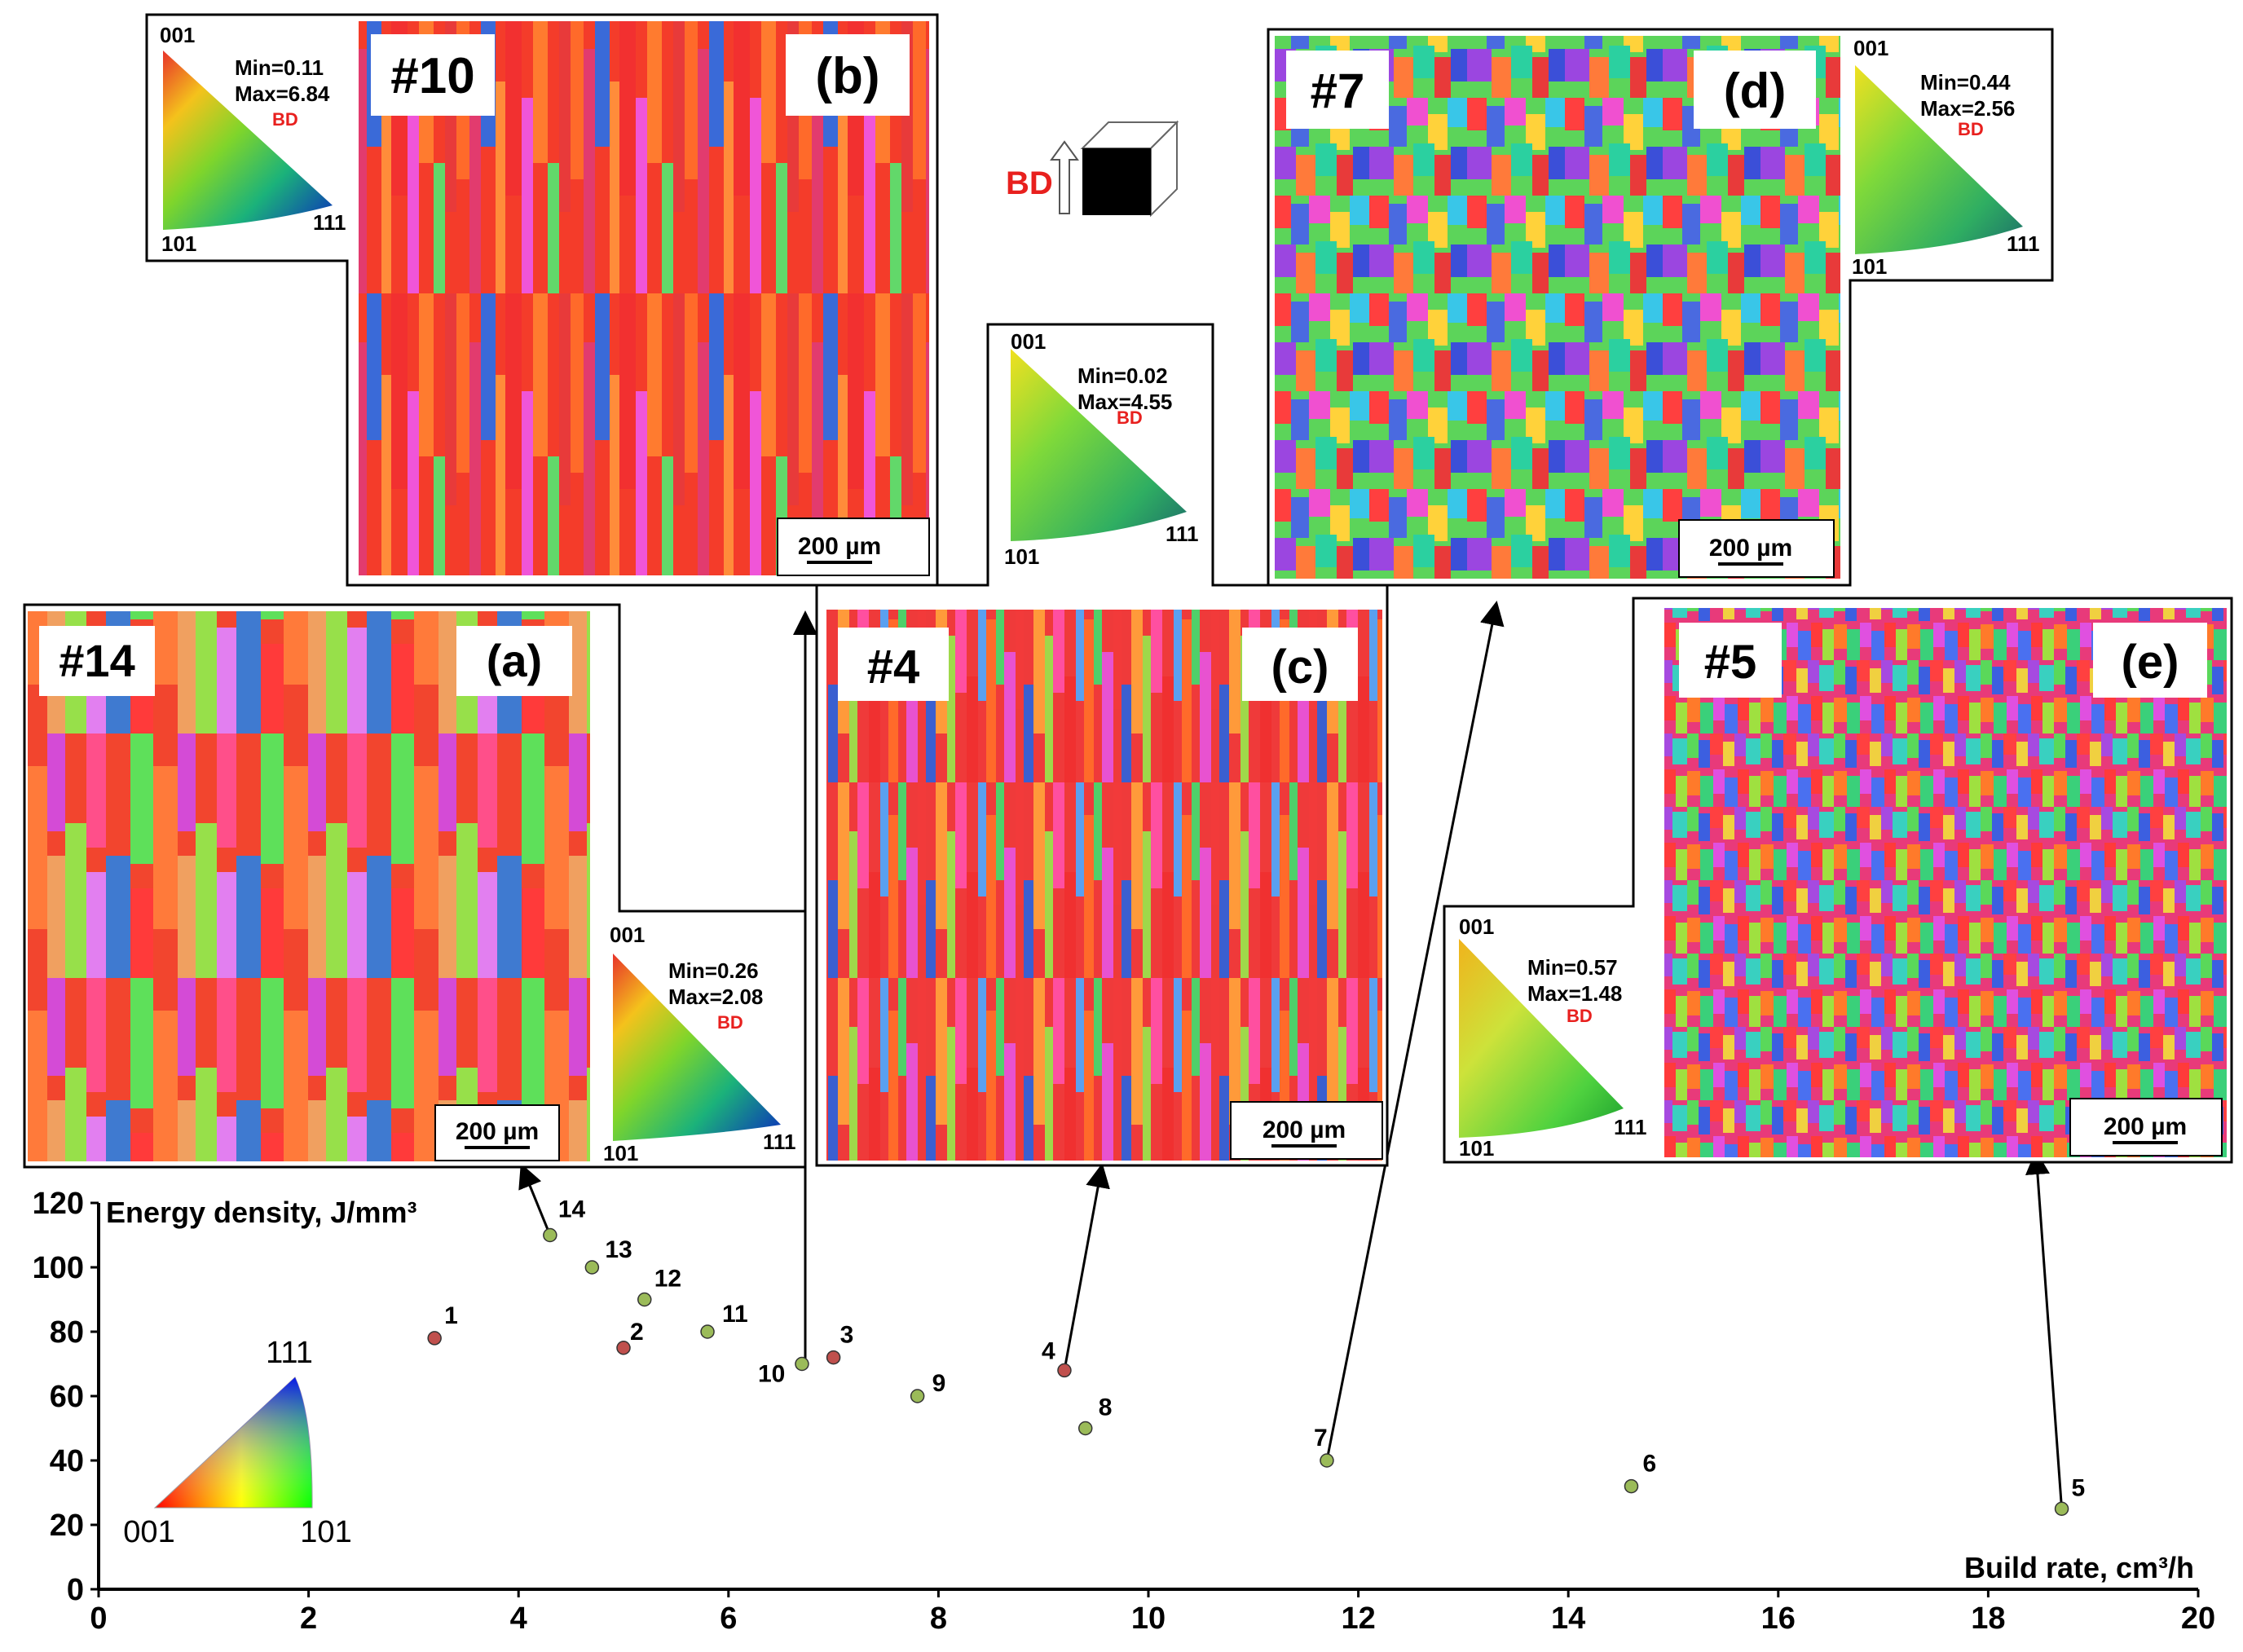  What do you see at coordinates (1048, 1351) in the screenshot?
I see `data-label-4: 4` at bounding box center [1048, 1351].